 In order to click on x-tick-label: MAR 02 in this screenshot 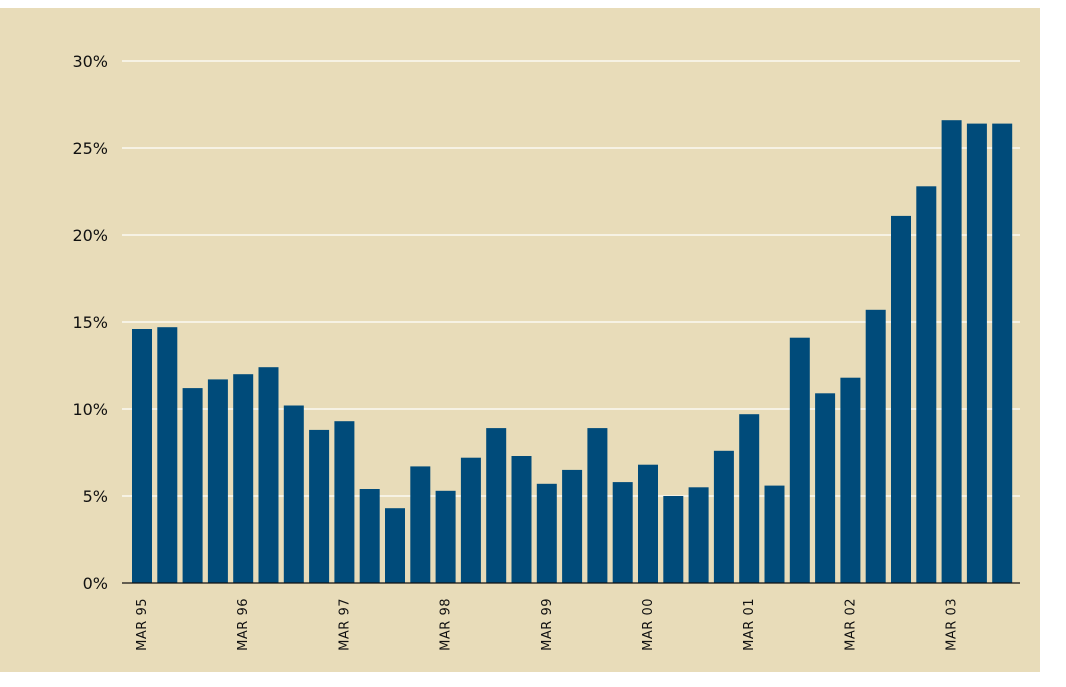, I will do `click(850, 624)`.